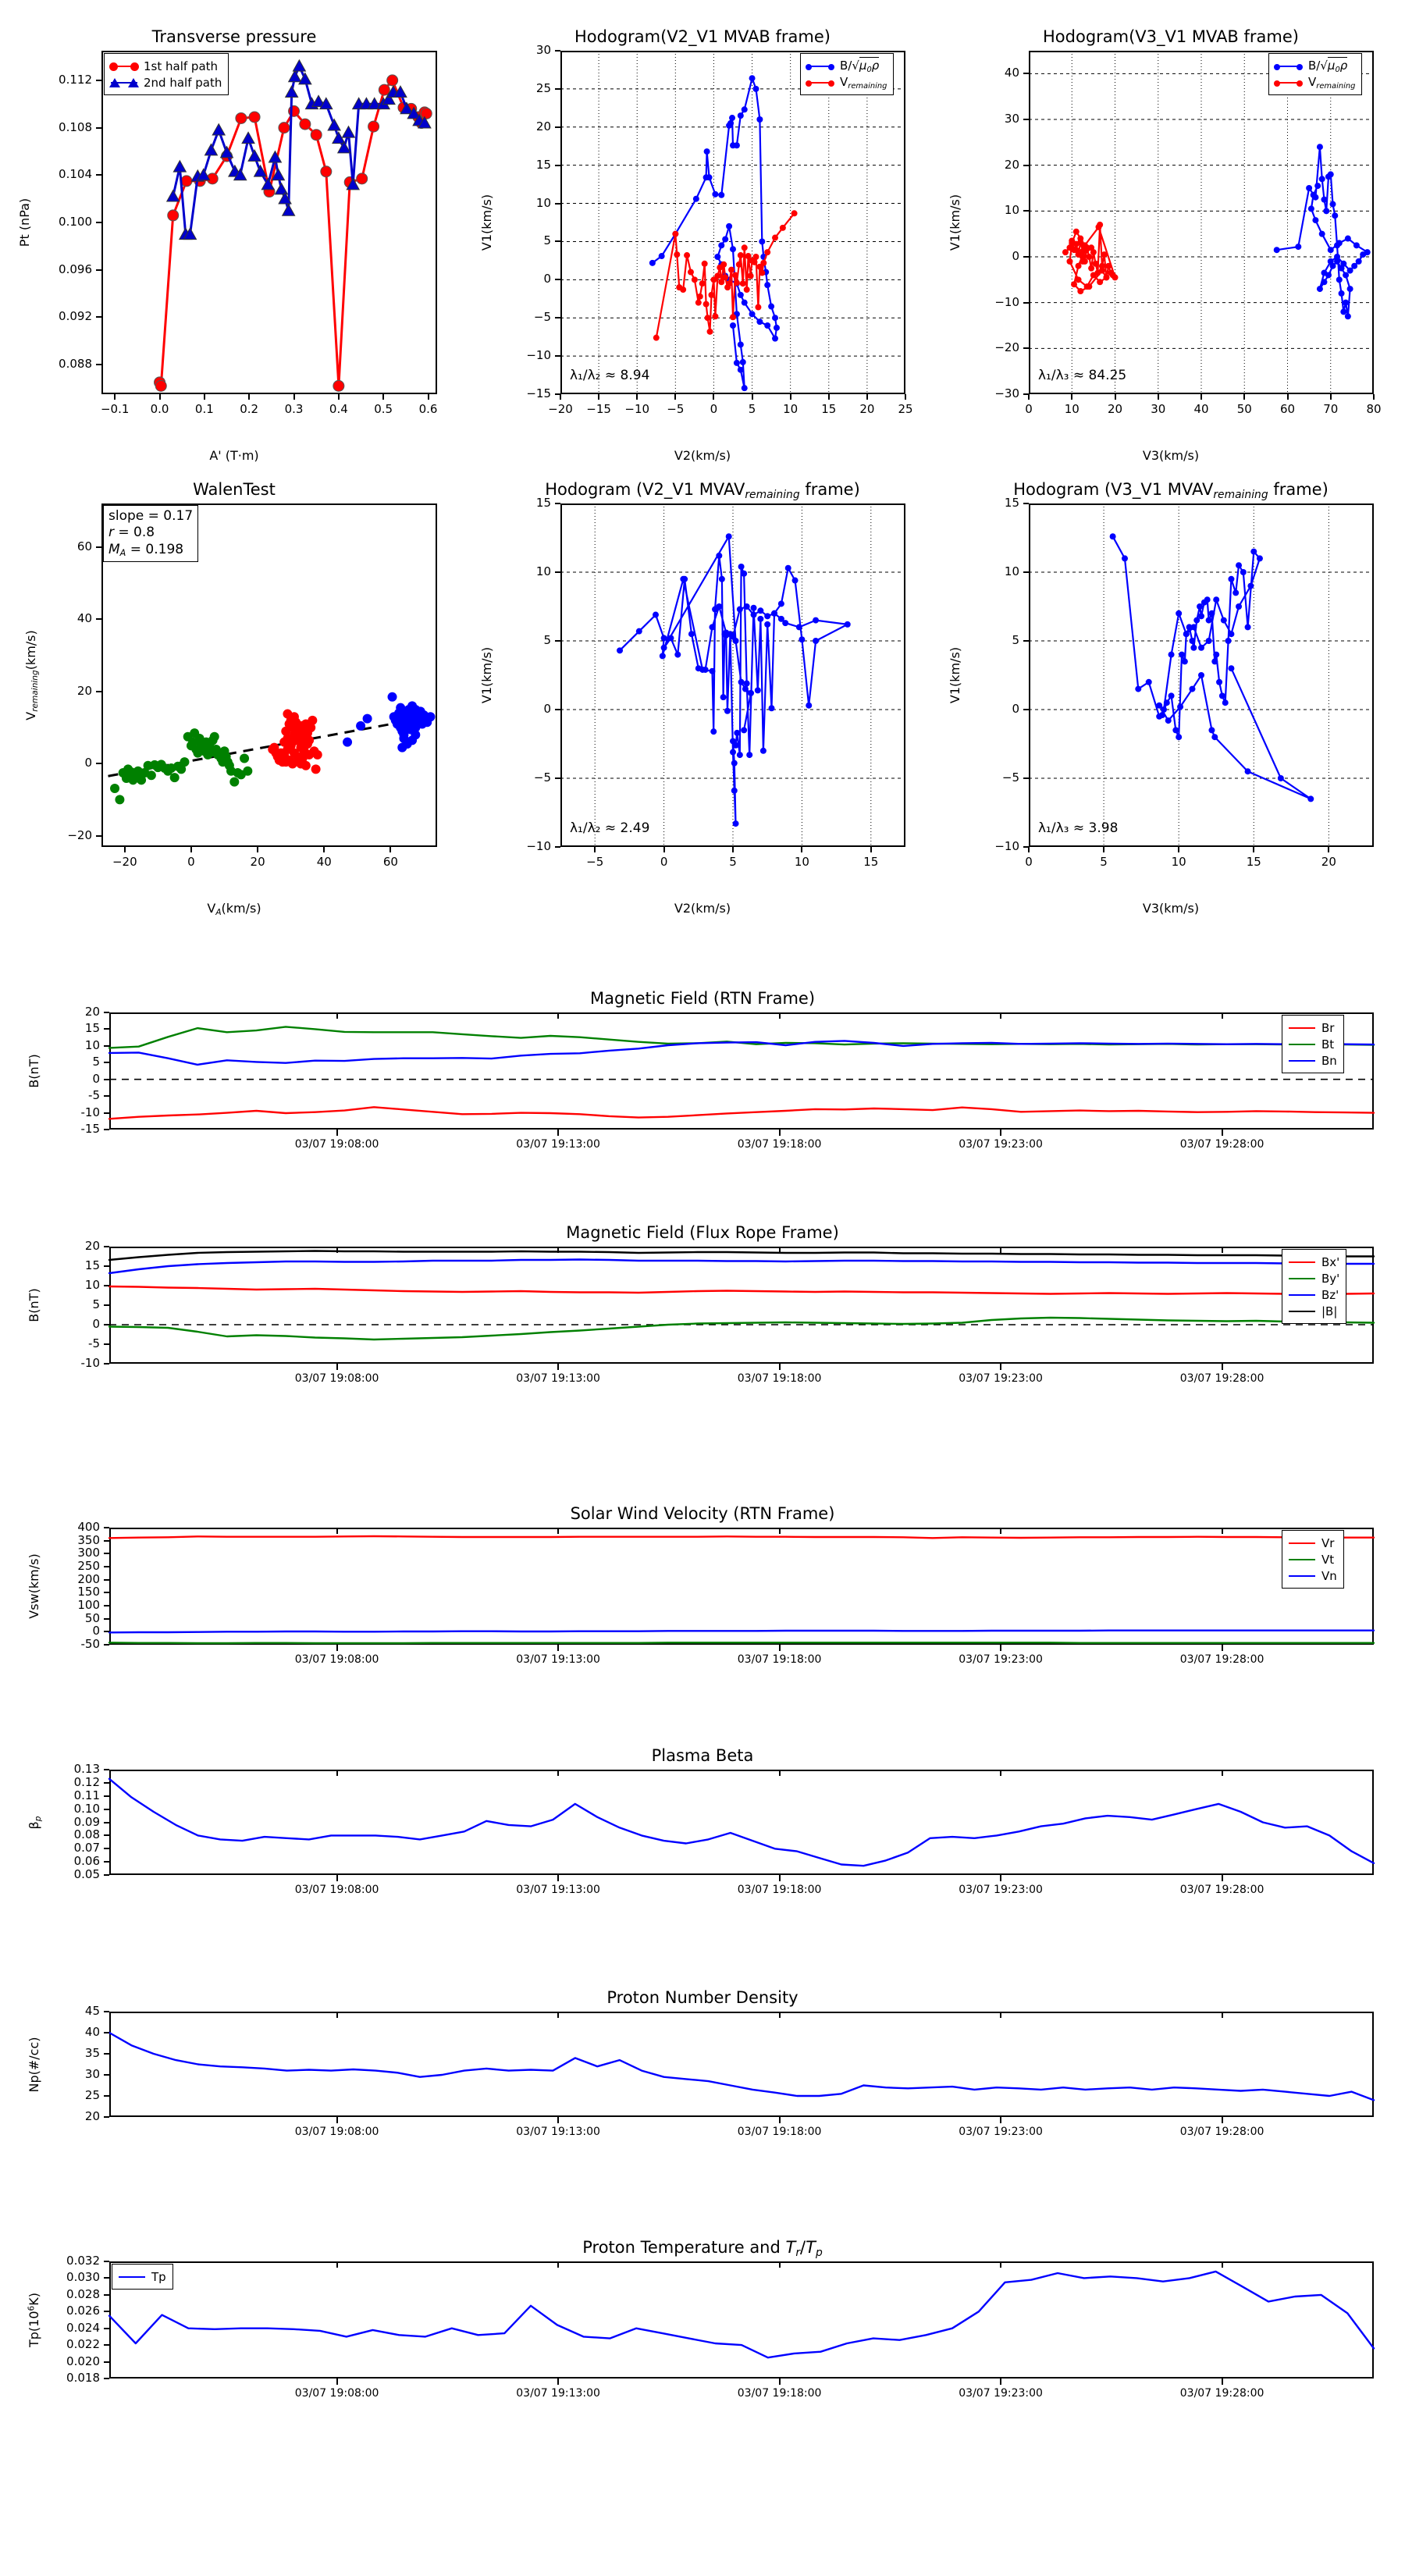 This screenshot has height=2576, width=1405. Describe the element at coordinates (131, 533) in the screenshot. I see `walen-r: r = 0.8` at that location.